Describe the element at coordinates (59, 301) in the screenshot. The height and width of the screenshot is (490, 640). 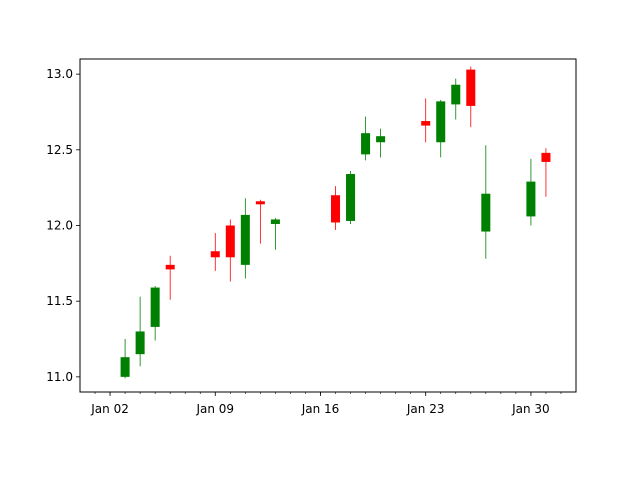
I see `y-tick-label: 11.5` at that location.